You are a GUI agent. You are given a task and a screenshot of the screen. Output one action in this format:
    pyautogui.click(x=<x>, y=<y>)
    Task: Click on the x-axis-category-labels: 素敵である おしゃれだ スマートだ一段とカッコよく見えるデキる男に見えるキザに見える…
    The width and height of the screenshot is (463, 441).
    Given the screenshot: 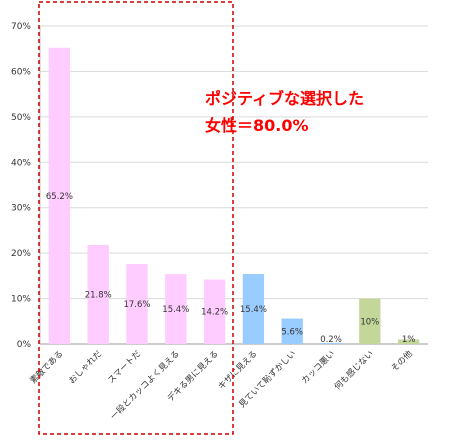 What is the action you would take?
    pyautogui.click(x=221, y=385)
    